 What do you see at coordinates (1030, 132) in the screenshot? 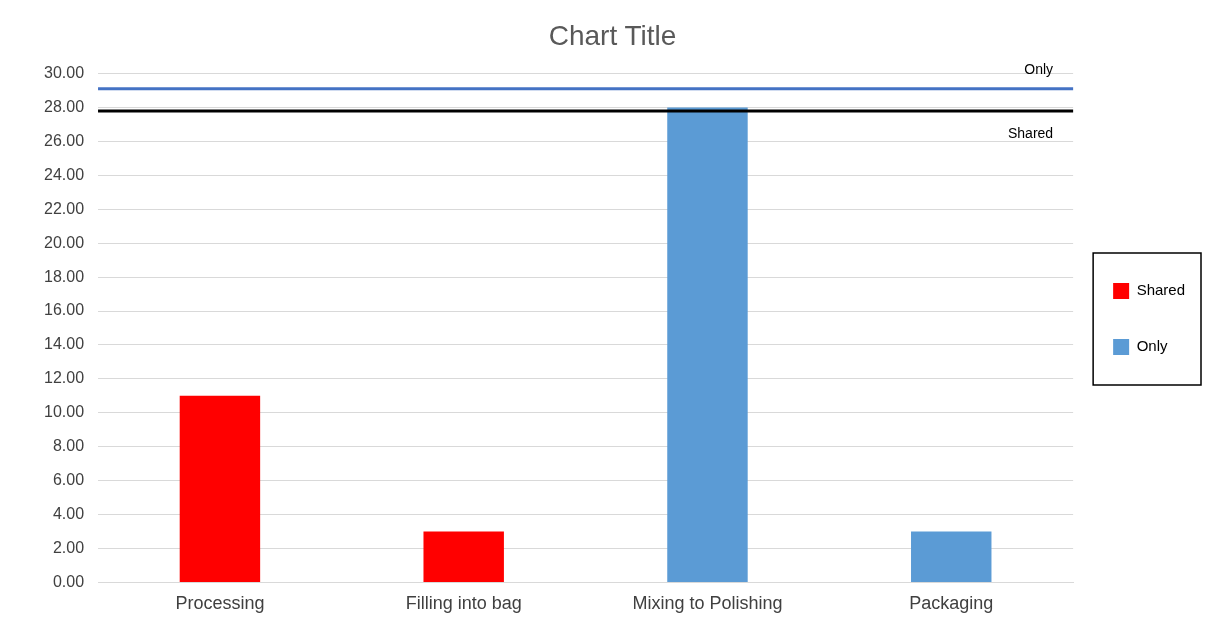
I see `ref-line-label: Shared` at bounding box center [1030, 132].